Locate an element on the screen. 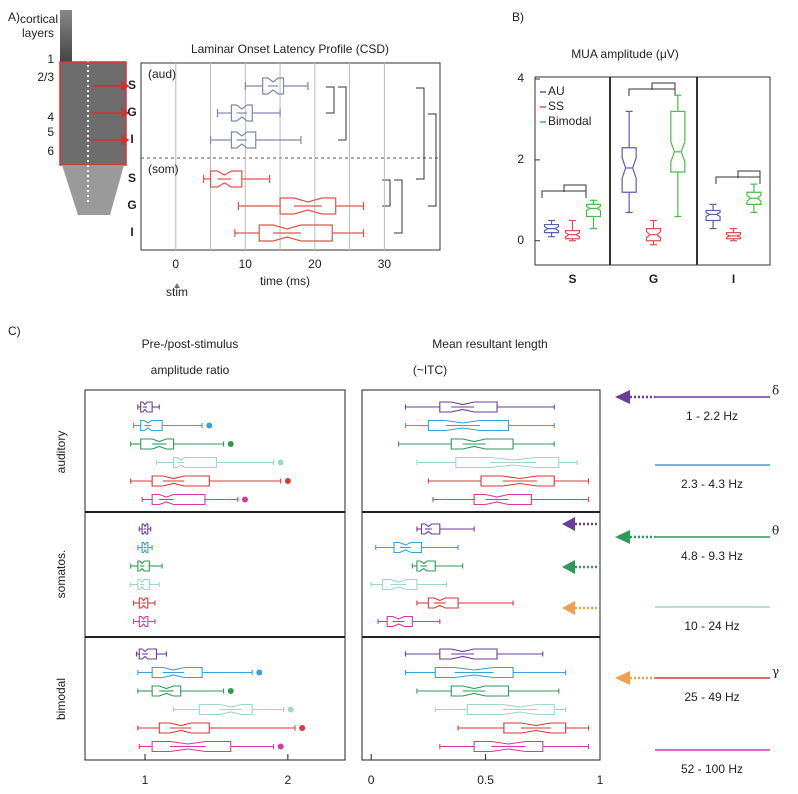 The image size is (798, 794). facet-label: G is located at coordinates (653, 279).